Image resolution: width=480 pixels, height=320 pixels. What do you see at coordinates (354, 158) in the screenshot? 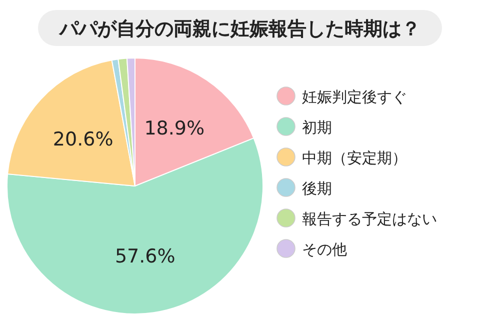
I see `legend-label: 中期（安定期）` at bounding box center [354, 158].